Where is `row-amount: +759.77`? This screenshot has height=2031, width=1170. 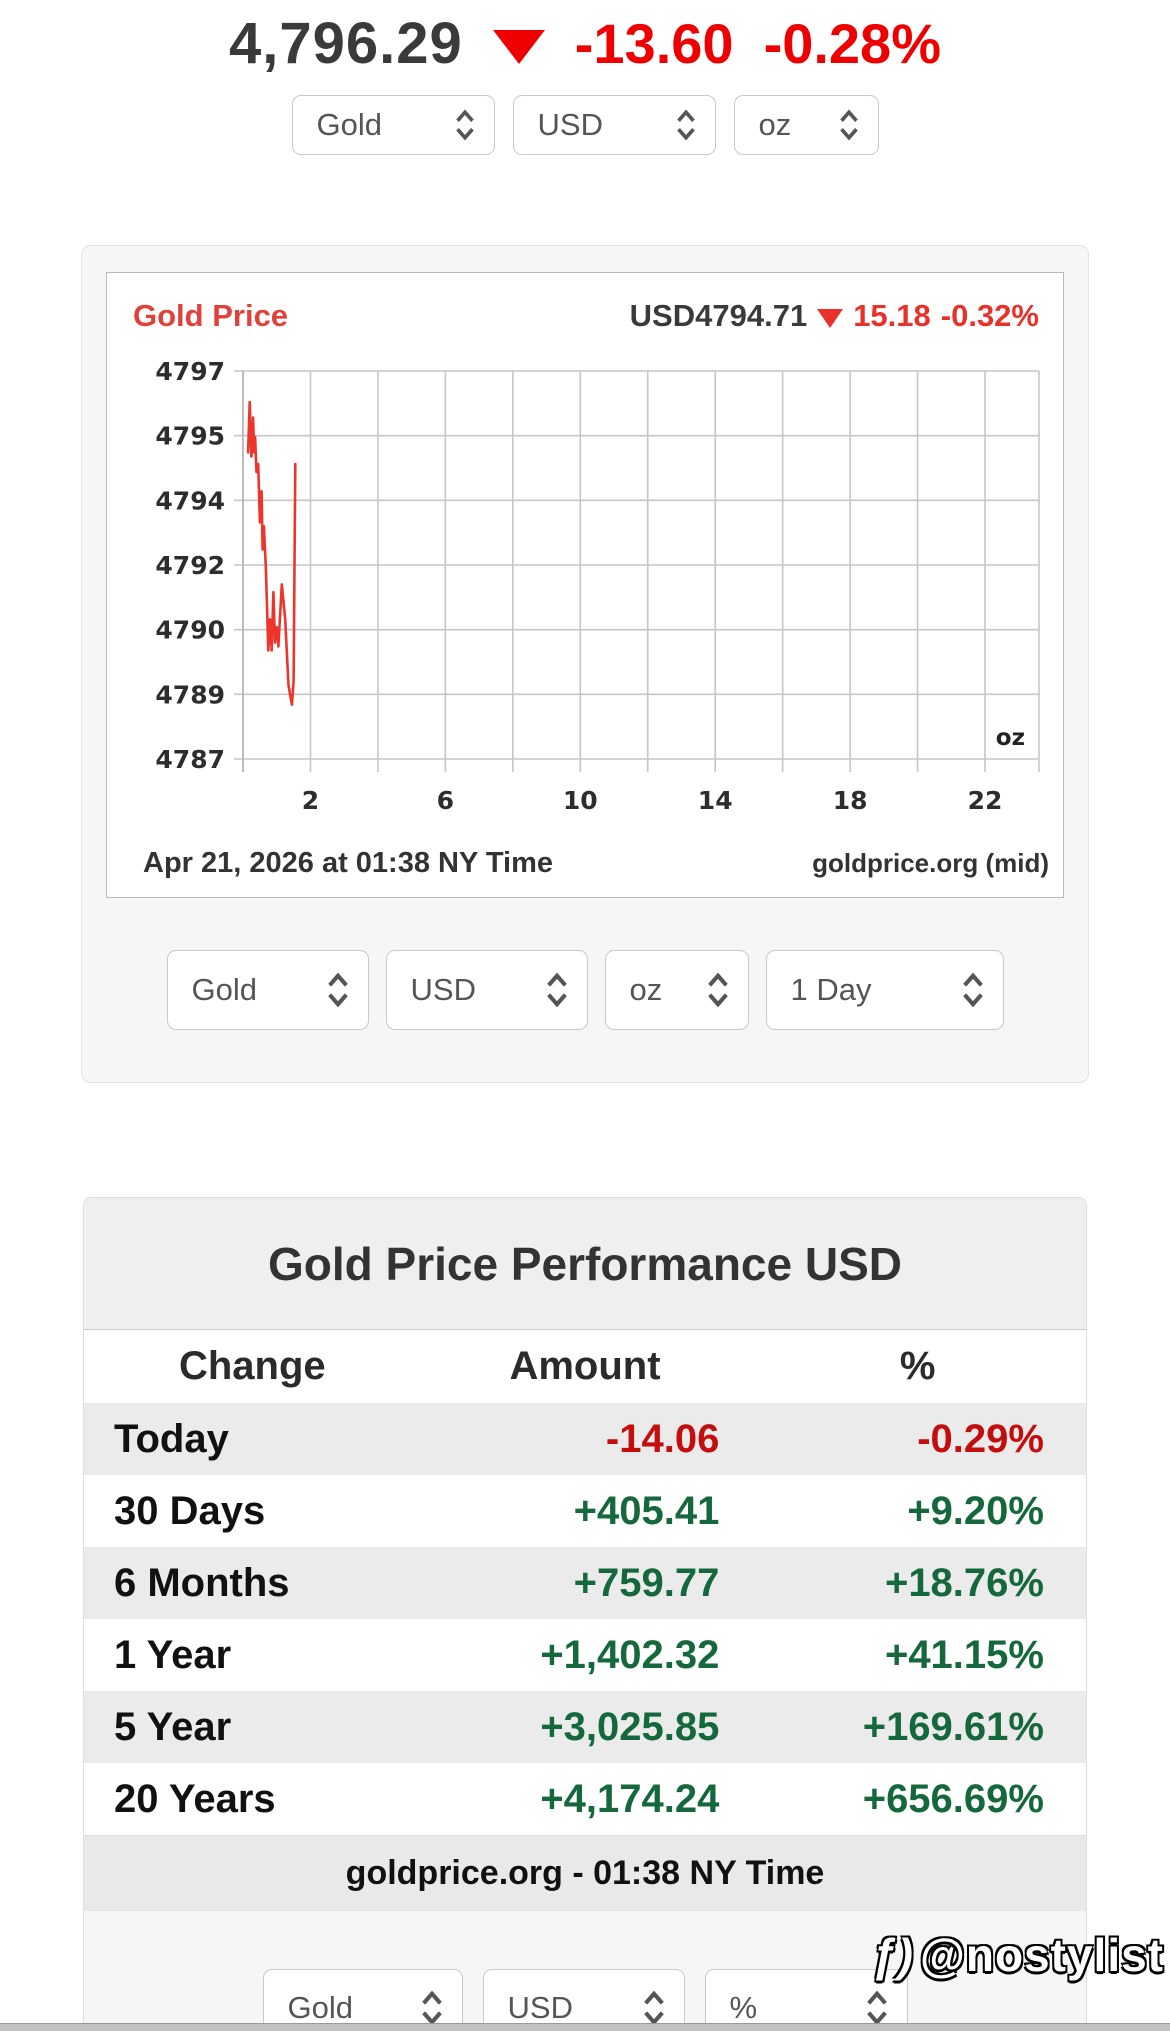
row-amount: +759.77 is located at coordinates (646, 1582).